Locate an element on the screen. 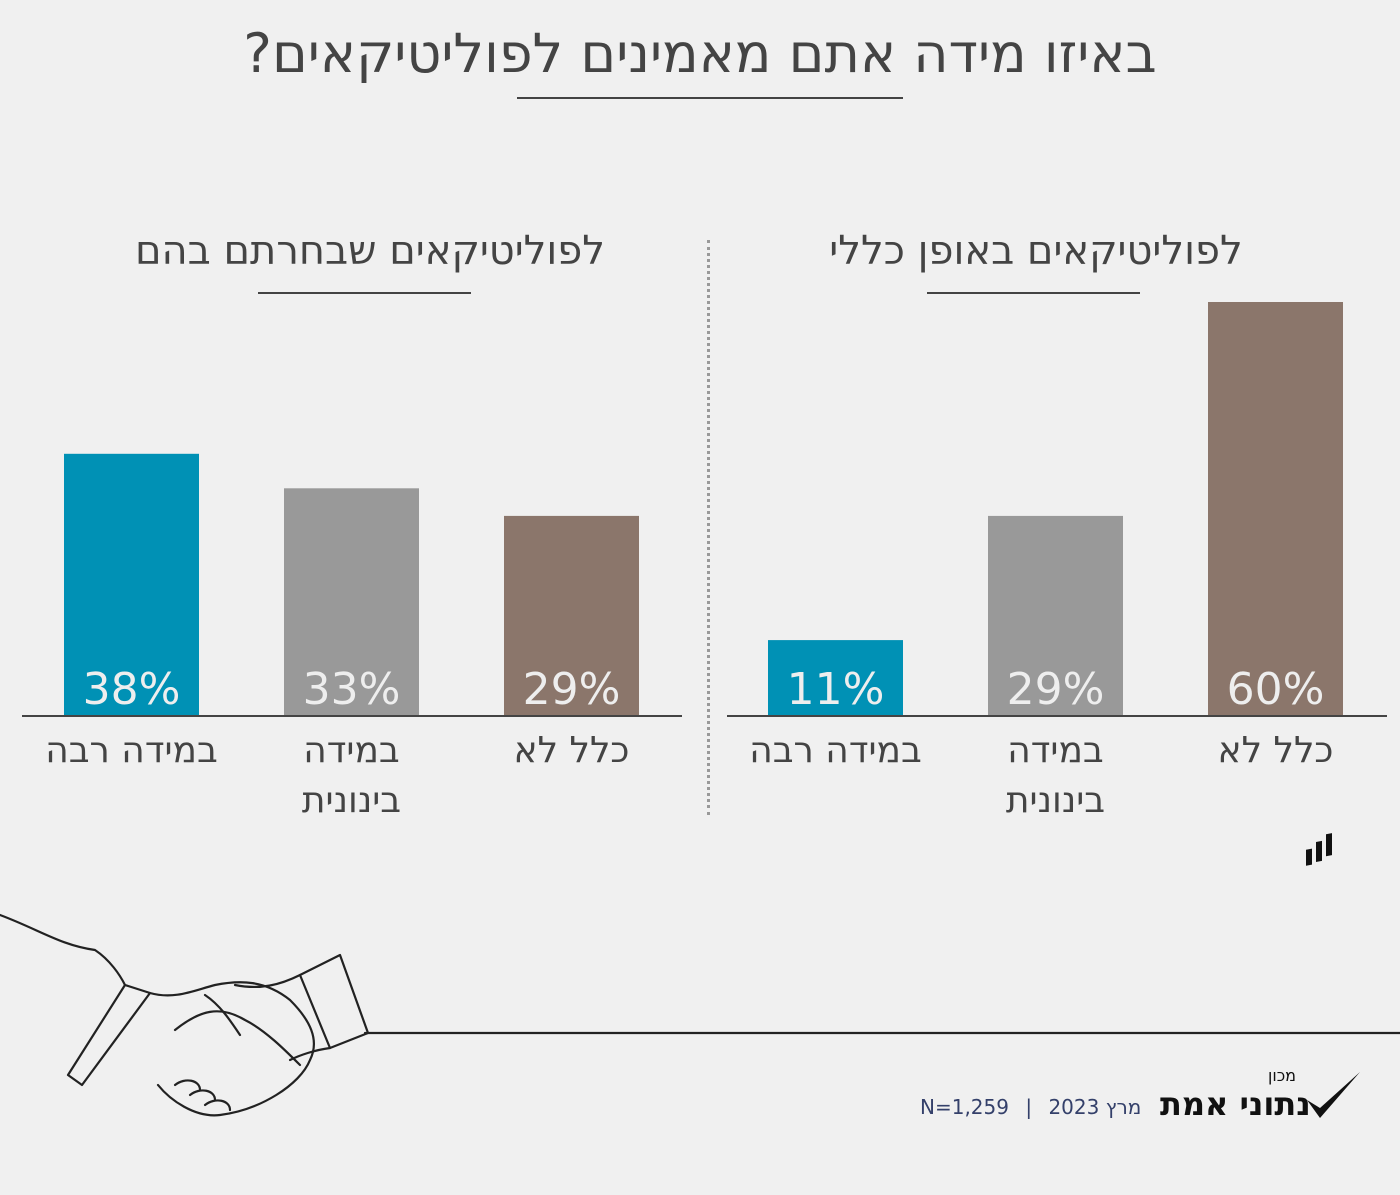 This screenshot has width=1400, height=1195. value-label: 11% is located at coordinates (836, 689).